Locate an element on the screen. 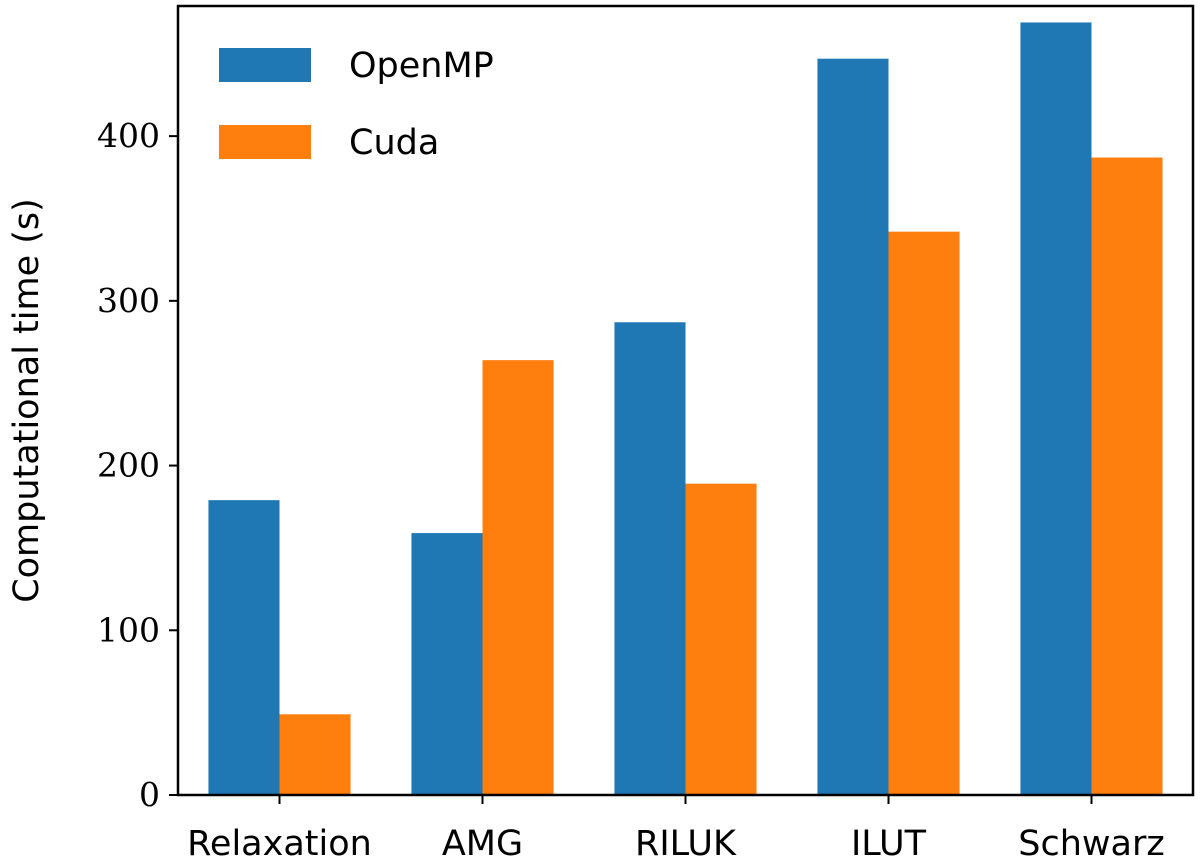 This screenshot has height=868, width=1200. legend-label-cuda: Cuda is located at coordinates (394, 143).